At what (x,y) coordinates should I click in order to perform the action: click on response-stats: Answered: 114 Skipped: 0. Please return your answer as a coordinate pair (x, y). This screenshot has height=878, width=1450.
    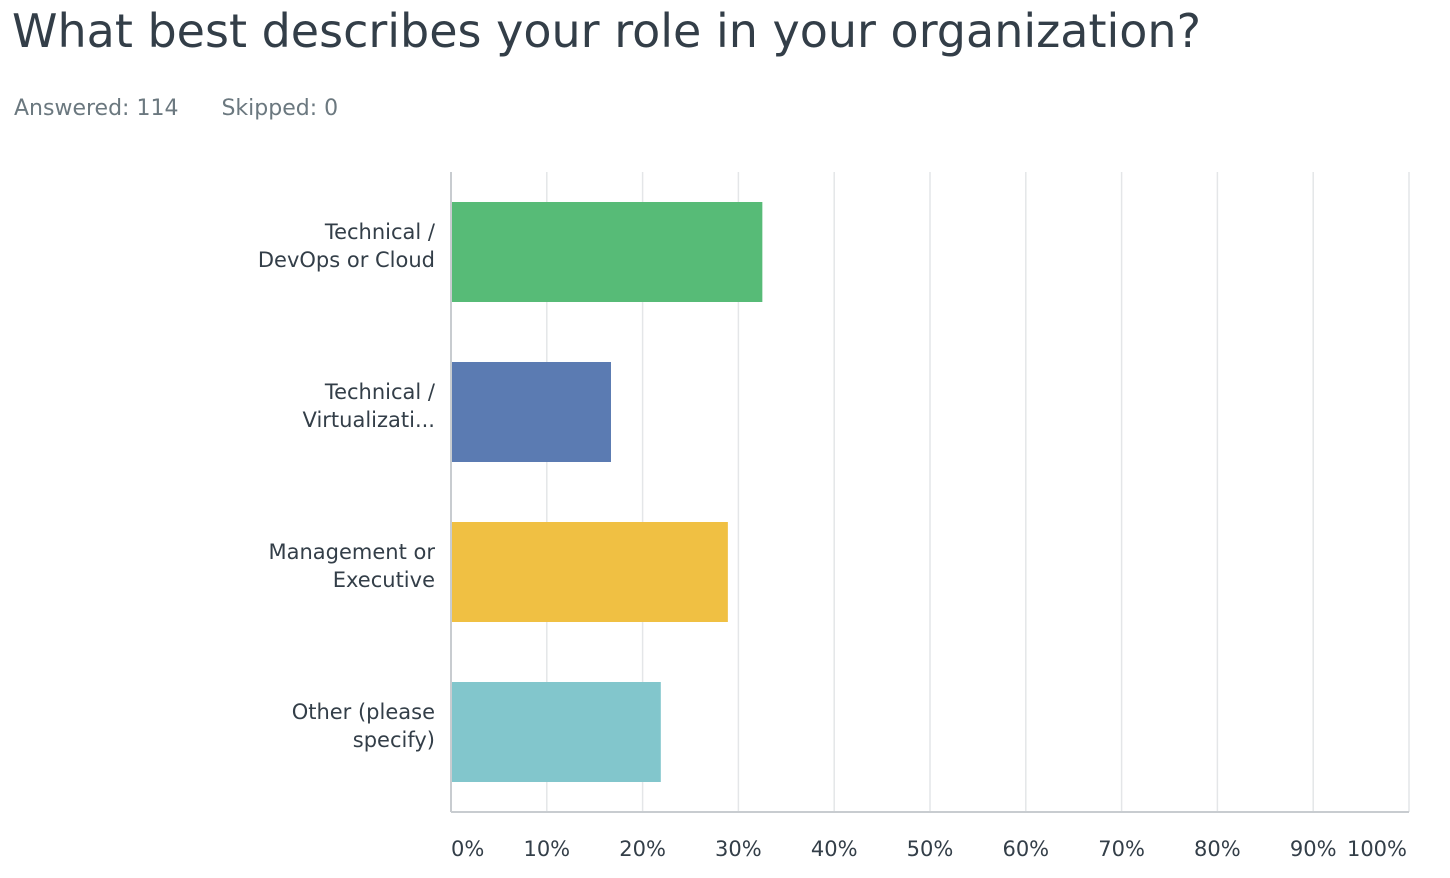
    Looking at the image, I should click on (176, 108).